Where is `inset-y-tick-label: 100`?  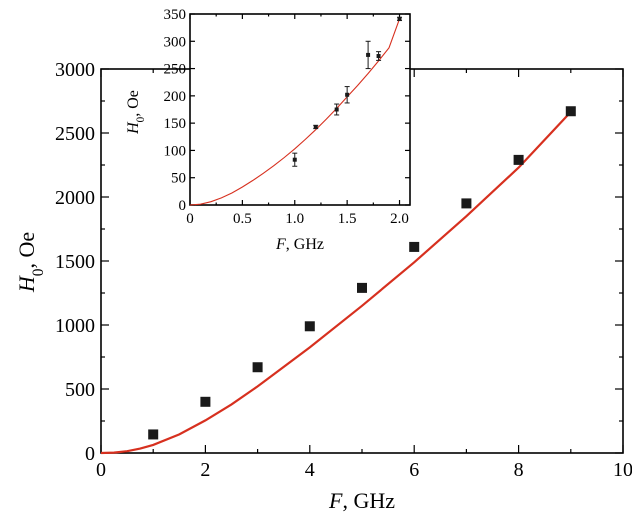 inset-y-tick-label: 100 is located at coordinates (175, 151).